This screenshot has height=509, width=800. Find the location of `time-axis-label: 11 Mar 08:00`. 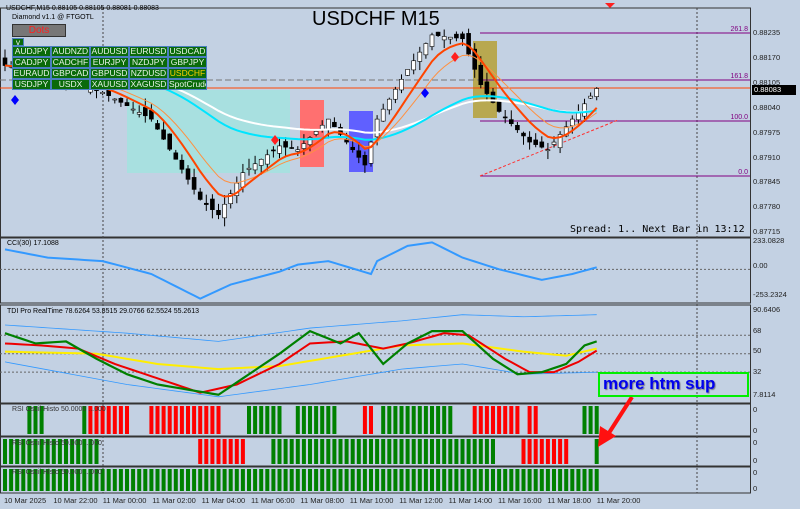

time-axis-label: 11 Mar 08:00 is located at coordinates (322, 500).